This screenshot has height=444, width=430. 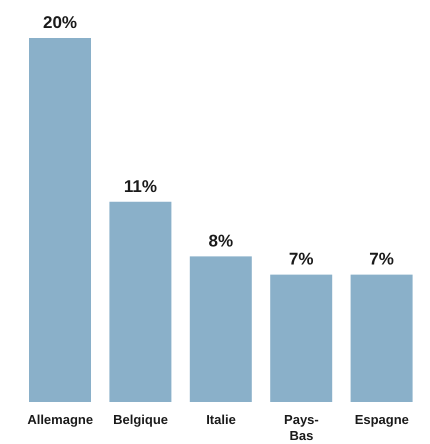 I want to click on x-tick-label: Belgique, so click(x=140, y=419).